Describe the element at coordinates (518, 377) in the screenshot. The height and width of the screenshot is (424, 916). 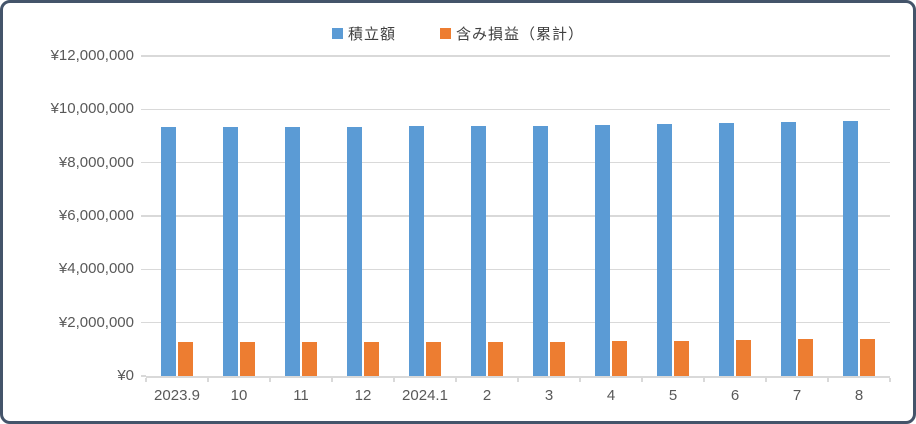
I see `x-axis-line` at that location.